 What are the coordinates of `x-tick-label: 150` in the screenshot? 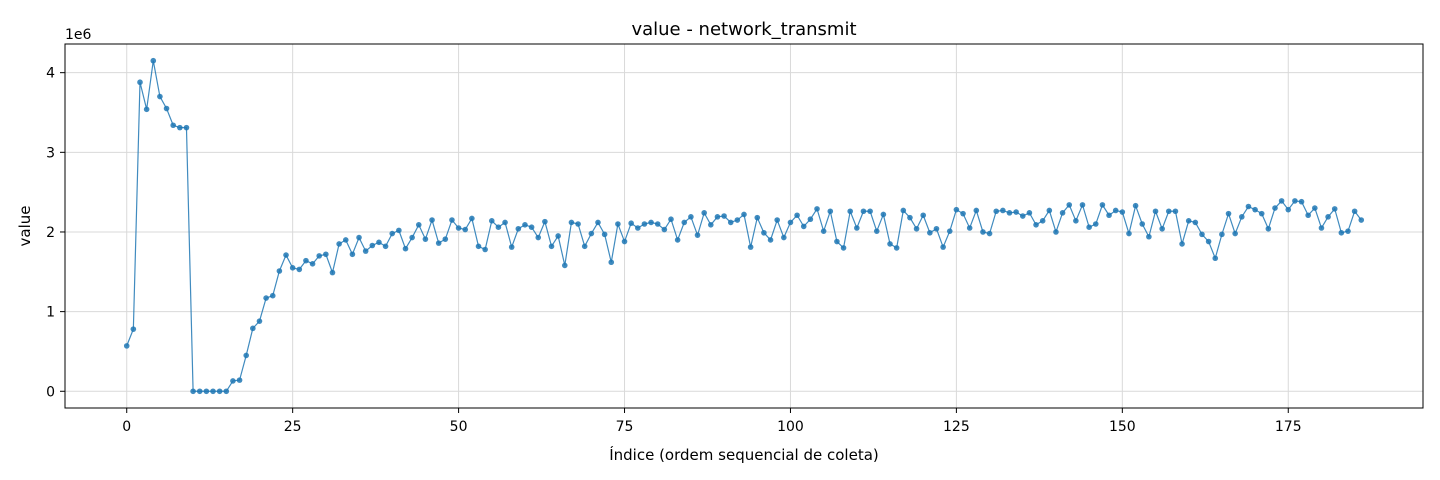 It's located at (1122, 427).